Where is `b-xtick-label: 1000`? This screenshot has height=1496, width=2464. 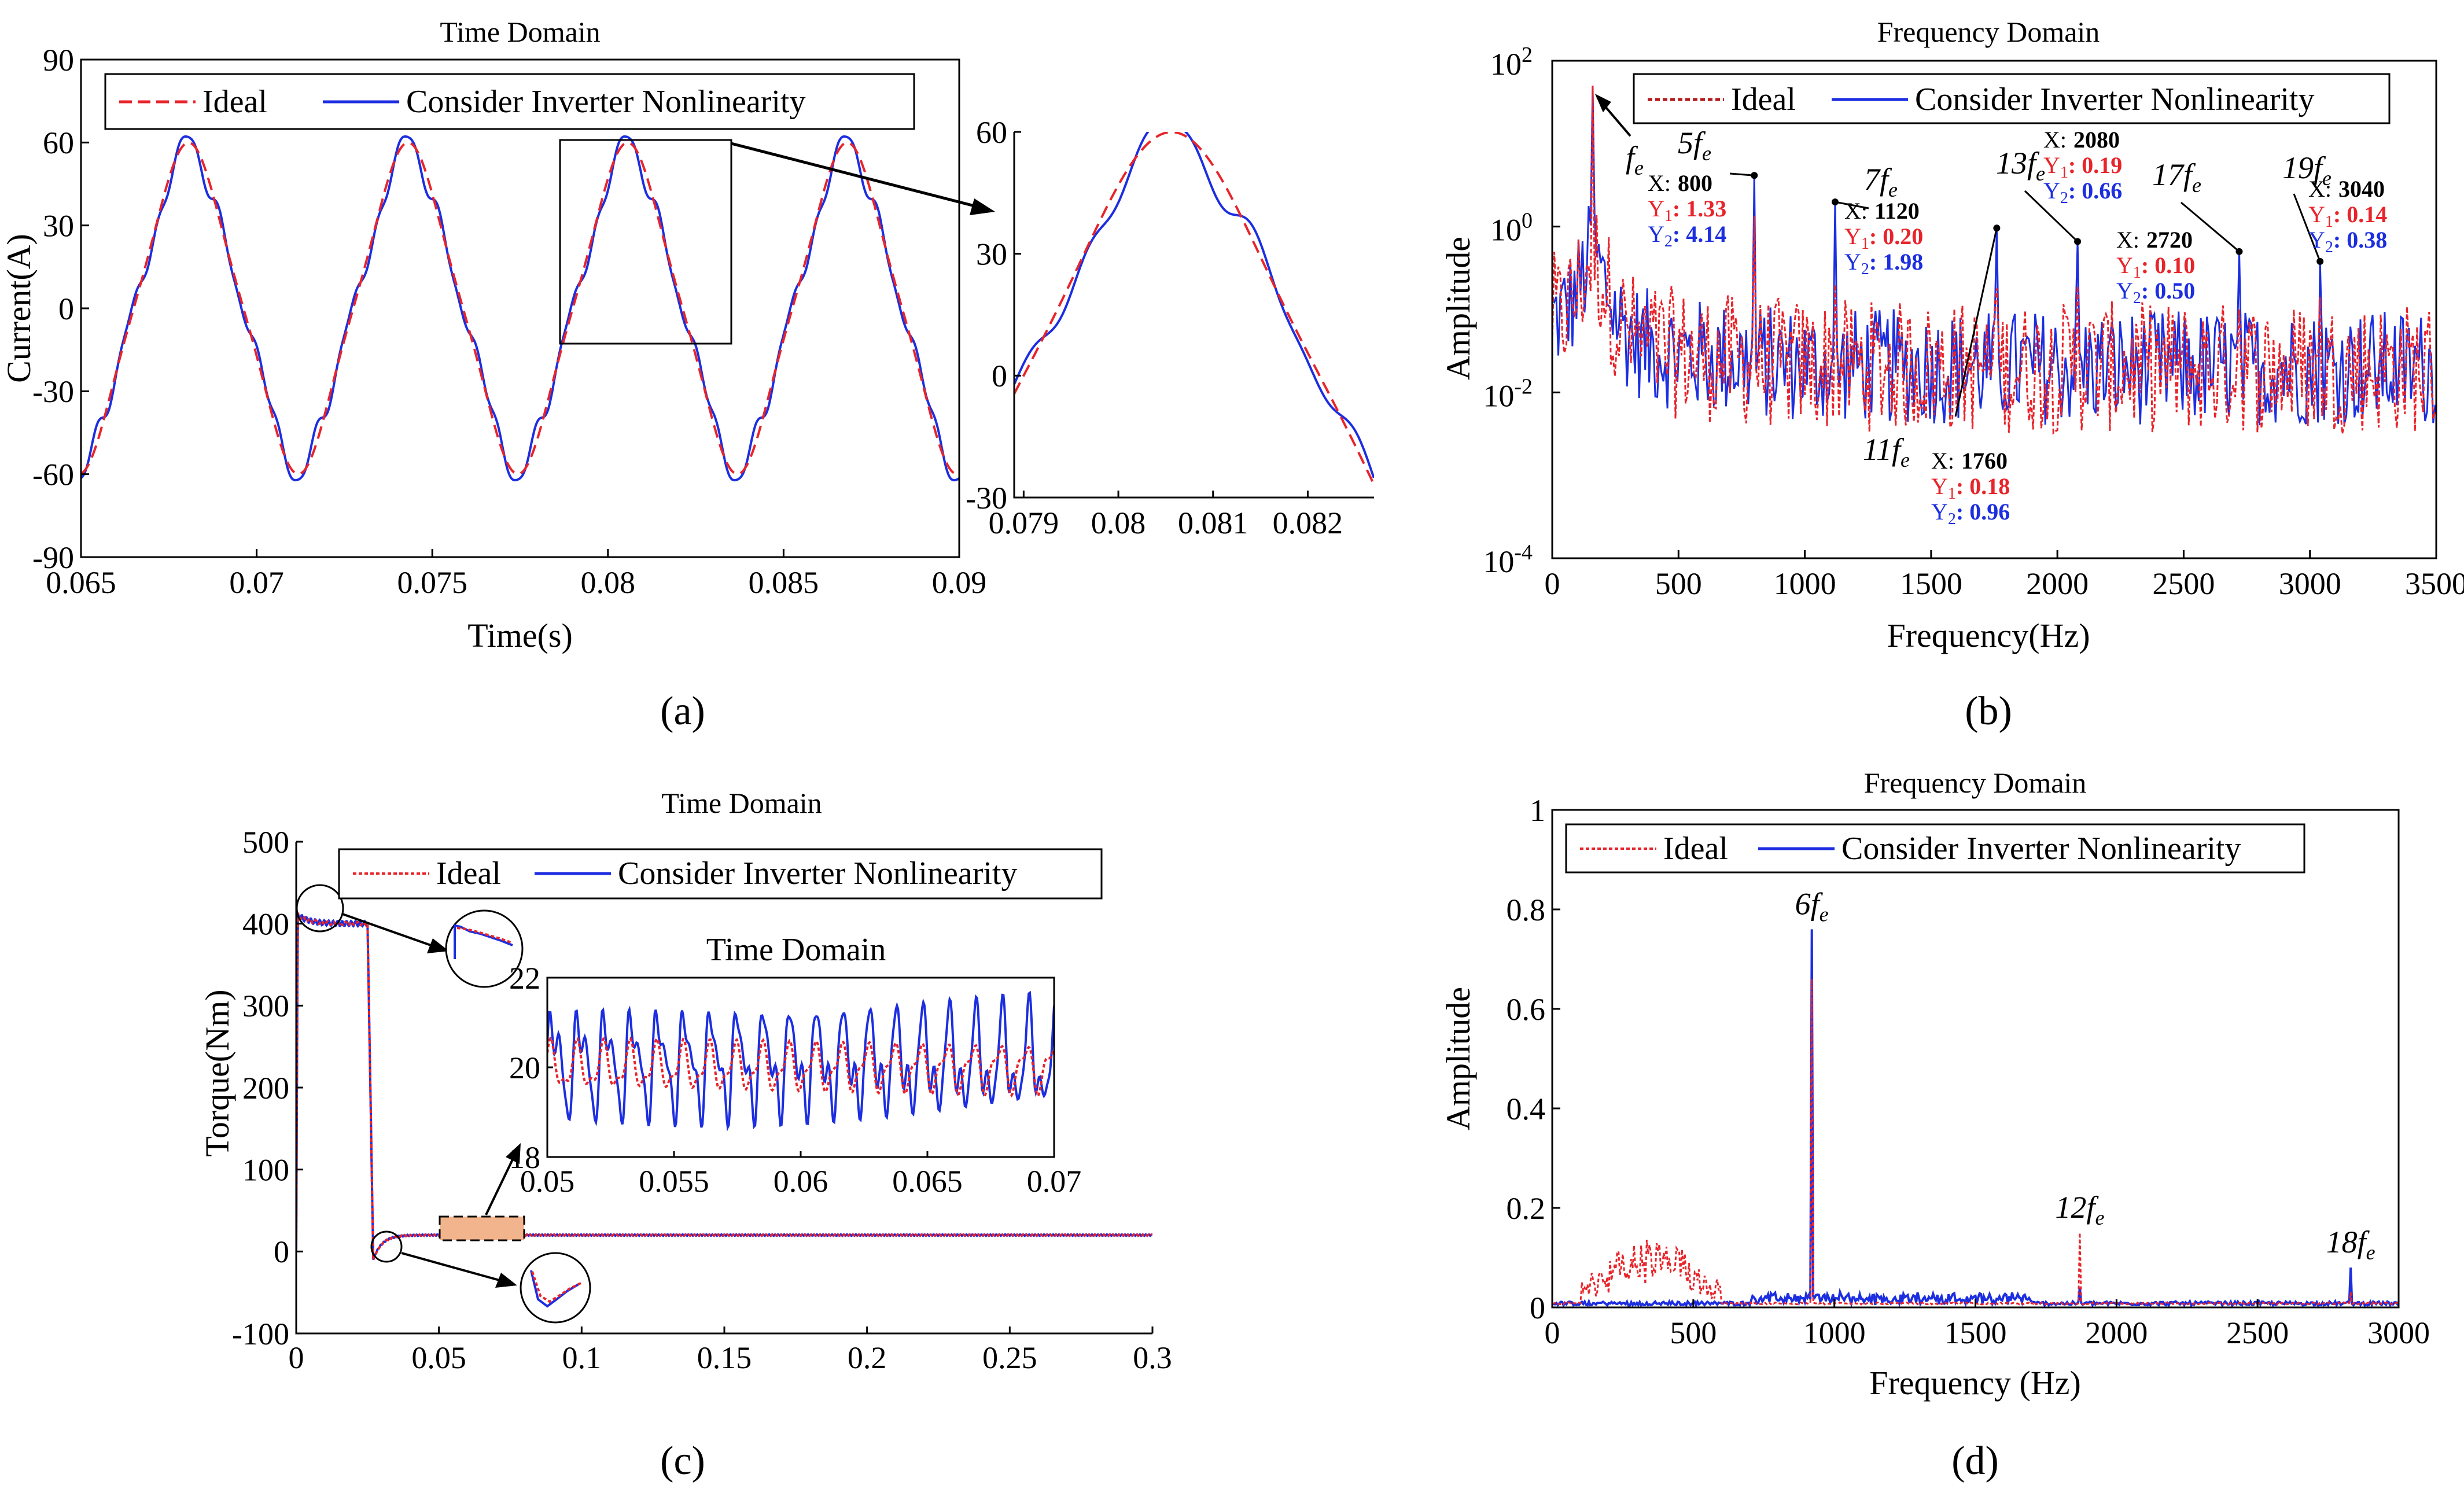 b-xtick-label: 1000 is located at coordinates (1805, 583).